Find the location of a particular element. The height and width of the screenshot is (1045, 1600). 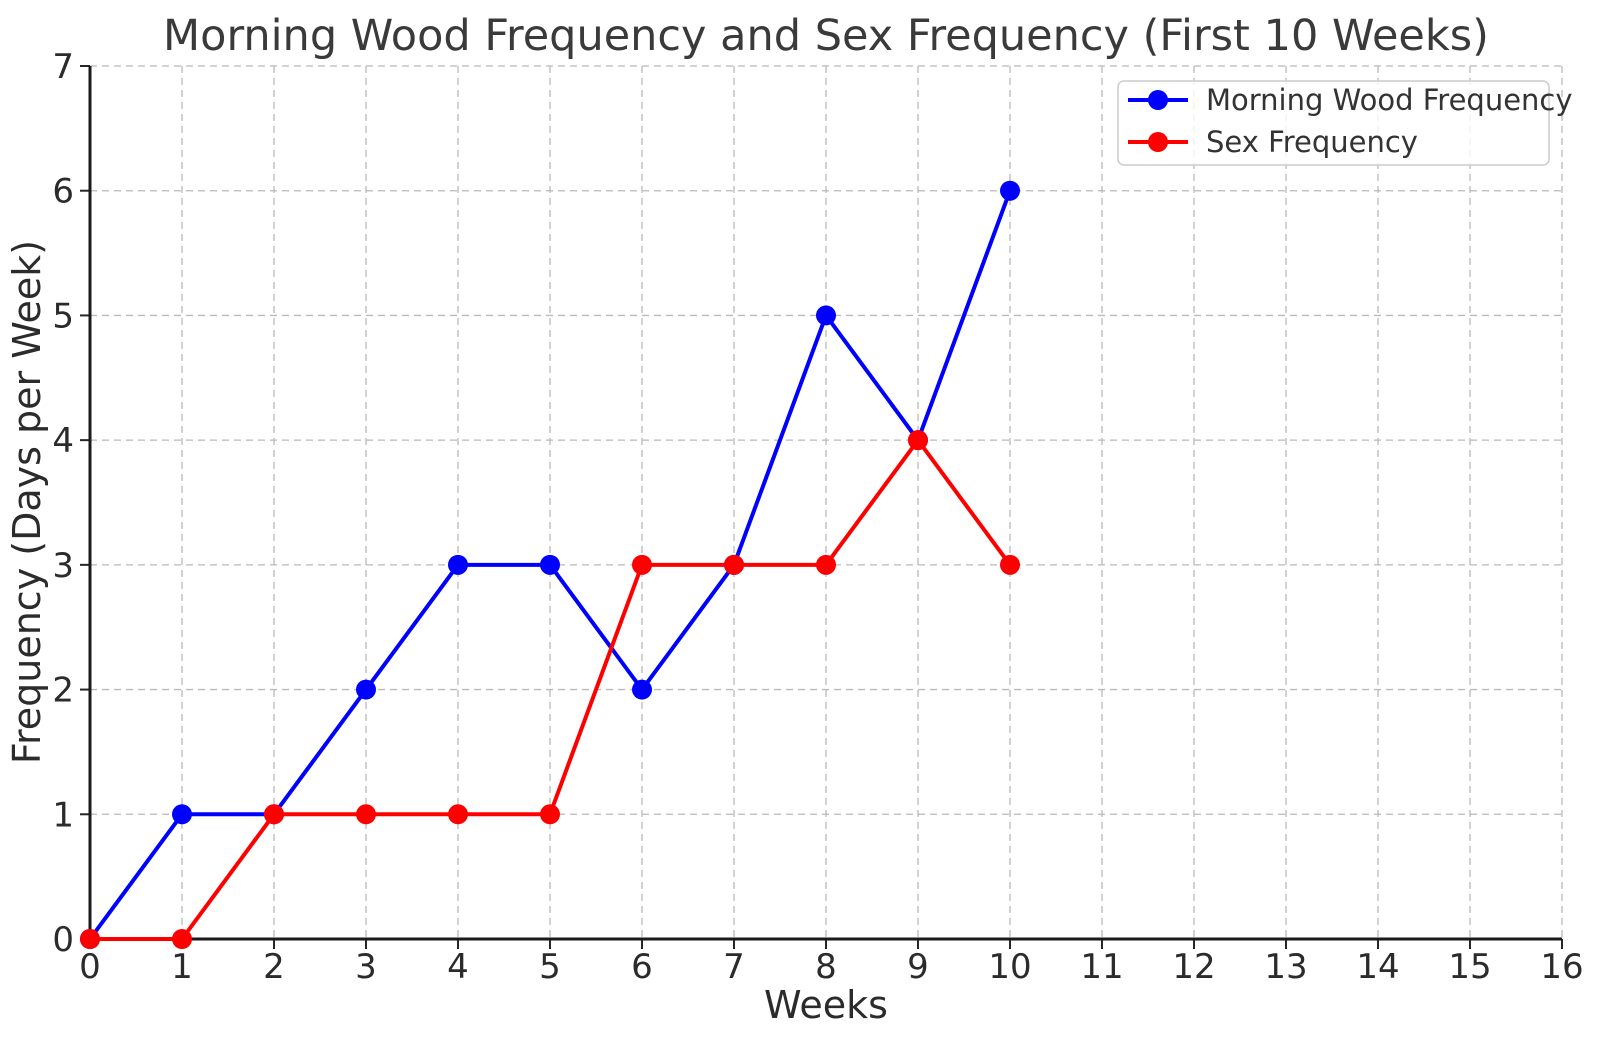

legend-frame is located at coordinates (1333, 123).